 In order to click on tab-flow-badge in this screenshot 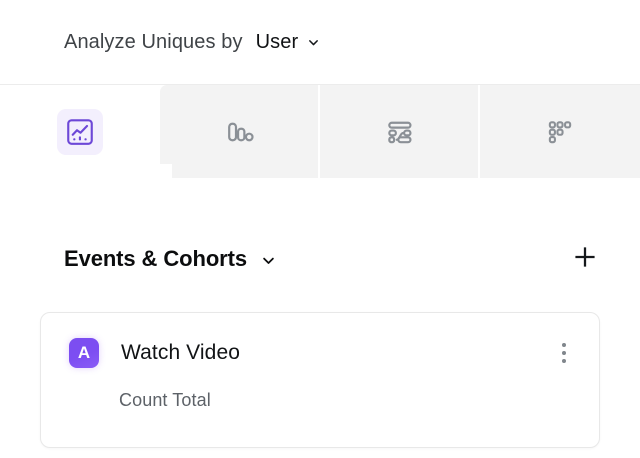, I will do `click(400, 132)`.